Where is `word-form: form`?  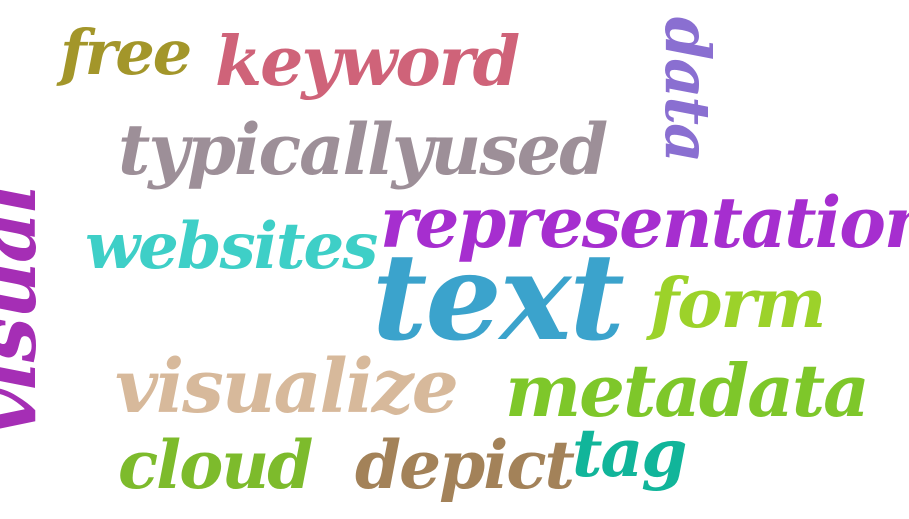
word-form: form is located at coordinates (738, 304).